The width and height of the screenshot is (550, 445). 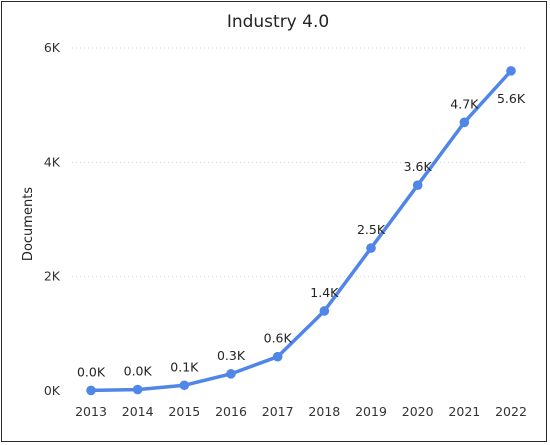 I want to click on data-label: 3.6K, so click(x=418, y=166).